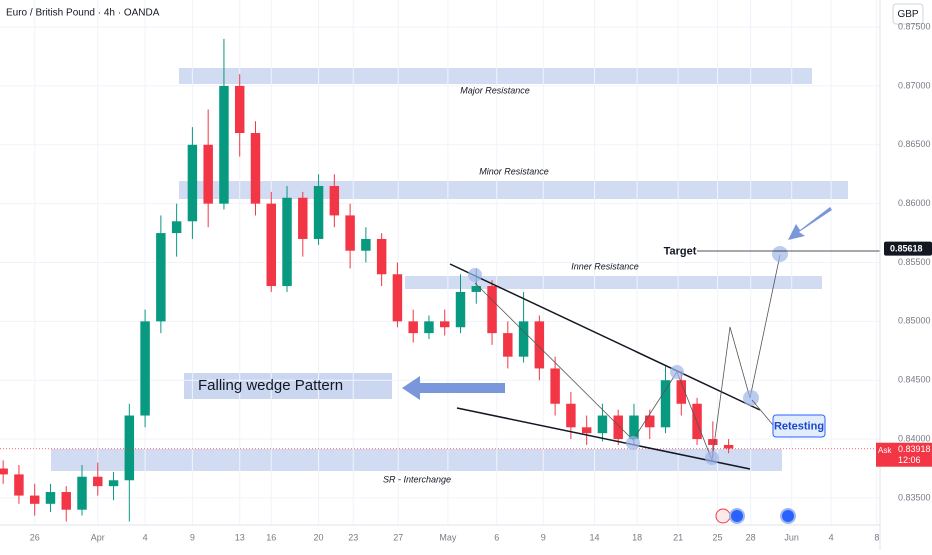  What do you see at coordinates (595, 537) in the screenshot?
I see `x-tick-label: 14` at bounding box center [595, 537].